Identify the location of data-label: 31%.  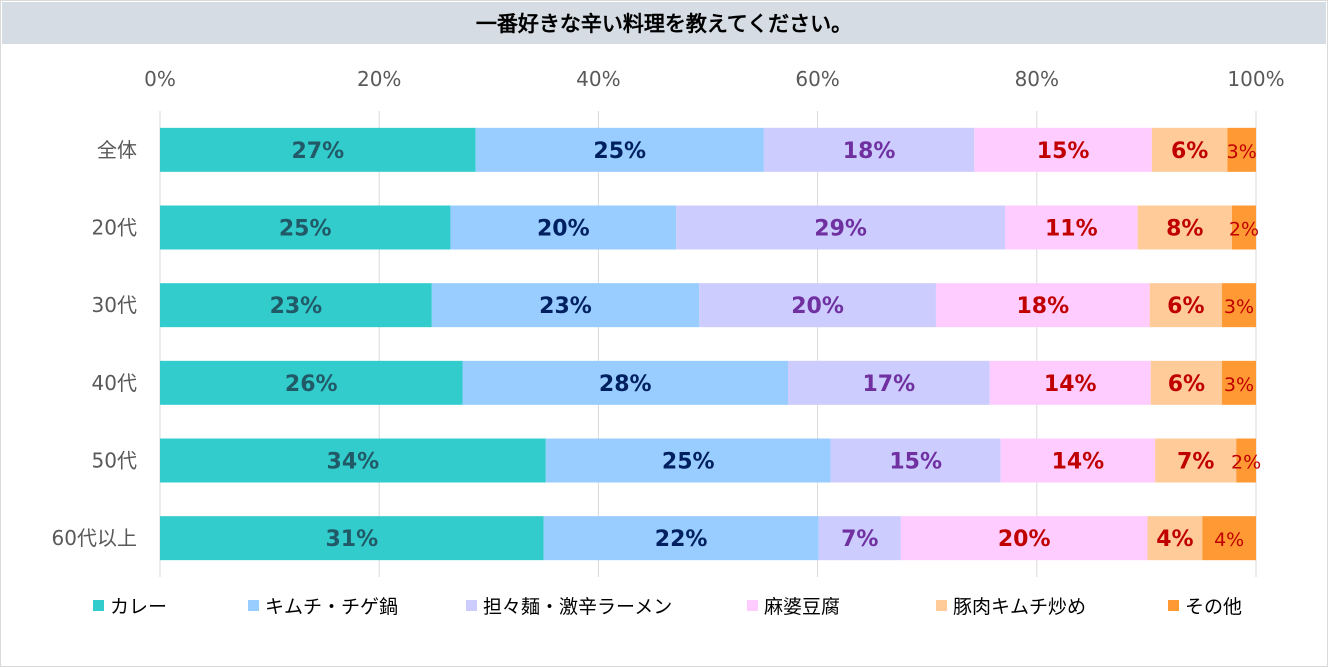
(351, 539).